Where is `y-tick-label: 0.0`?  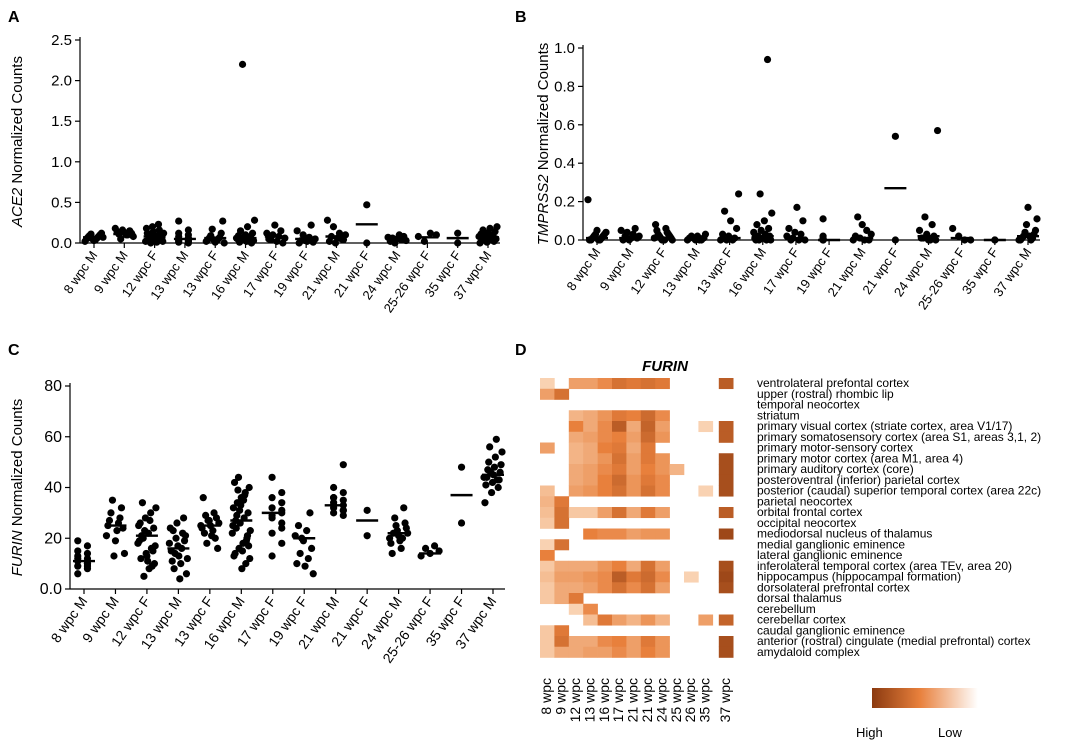 y-tick-label: 0.0 is located at coordinates (51, 589).